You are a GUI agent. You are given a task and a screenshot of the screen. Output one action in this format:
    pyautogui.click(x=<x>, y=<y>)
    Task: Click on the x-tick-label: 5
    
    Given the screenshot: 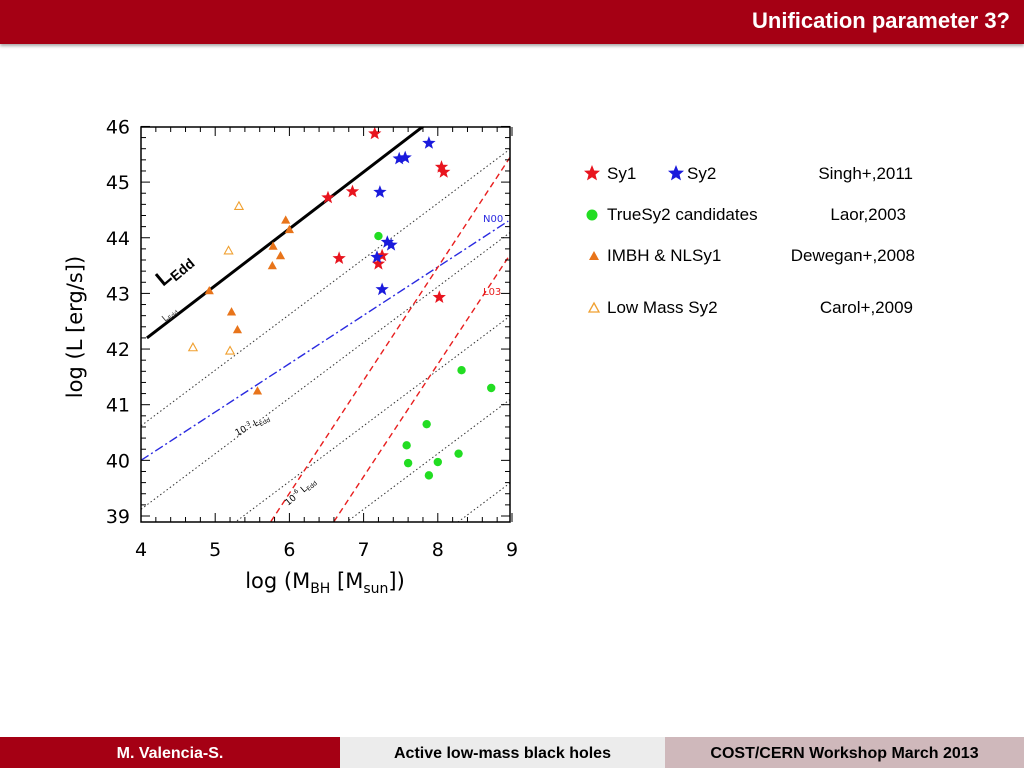 What is the action you would take?
    pyautogui.click(x=215, y=550)
    